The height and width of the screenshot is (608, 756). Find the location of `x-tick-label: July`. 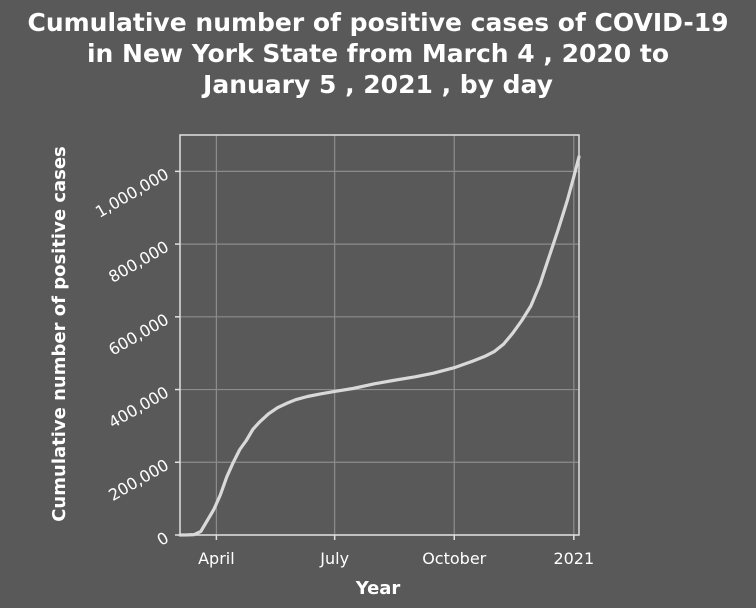

x-tick-label: July is located at coordinates (334, 558).